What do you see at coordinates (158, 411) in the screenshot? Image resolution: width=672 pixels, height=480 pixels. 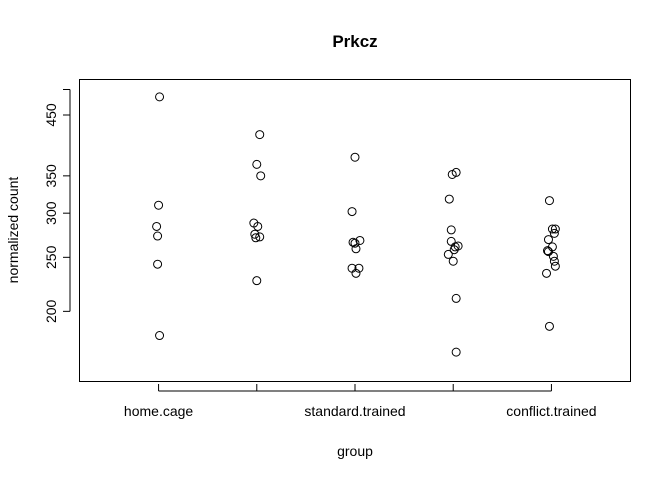 I see `x-tick-label: home.cage` at bounding box center [158, 411].